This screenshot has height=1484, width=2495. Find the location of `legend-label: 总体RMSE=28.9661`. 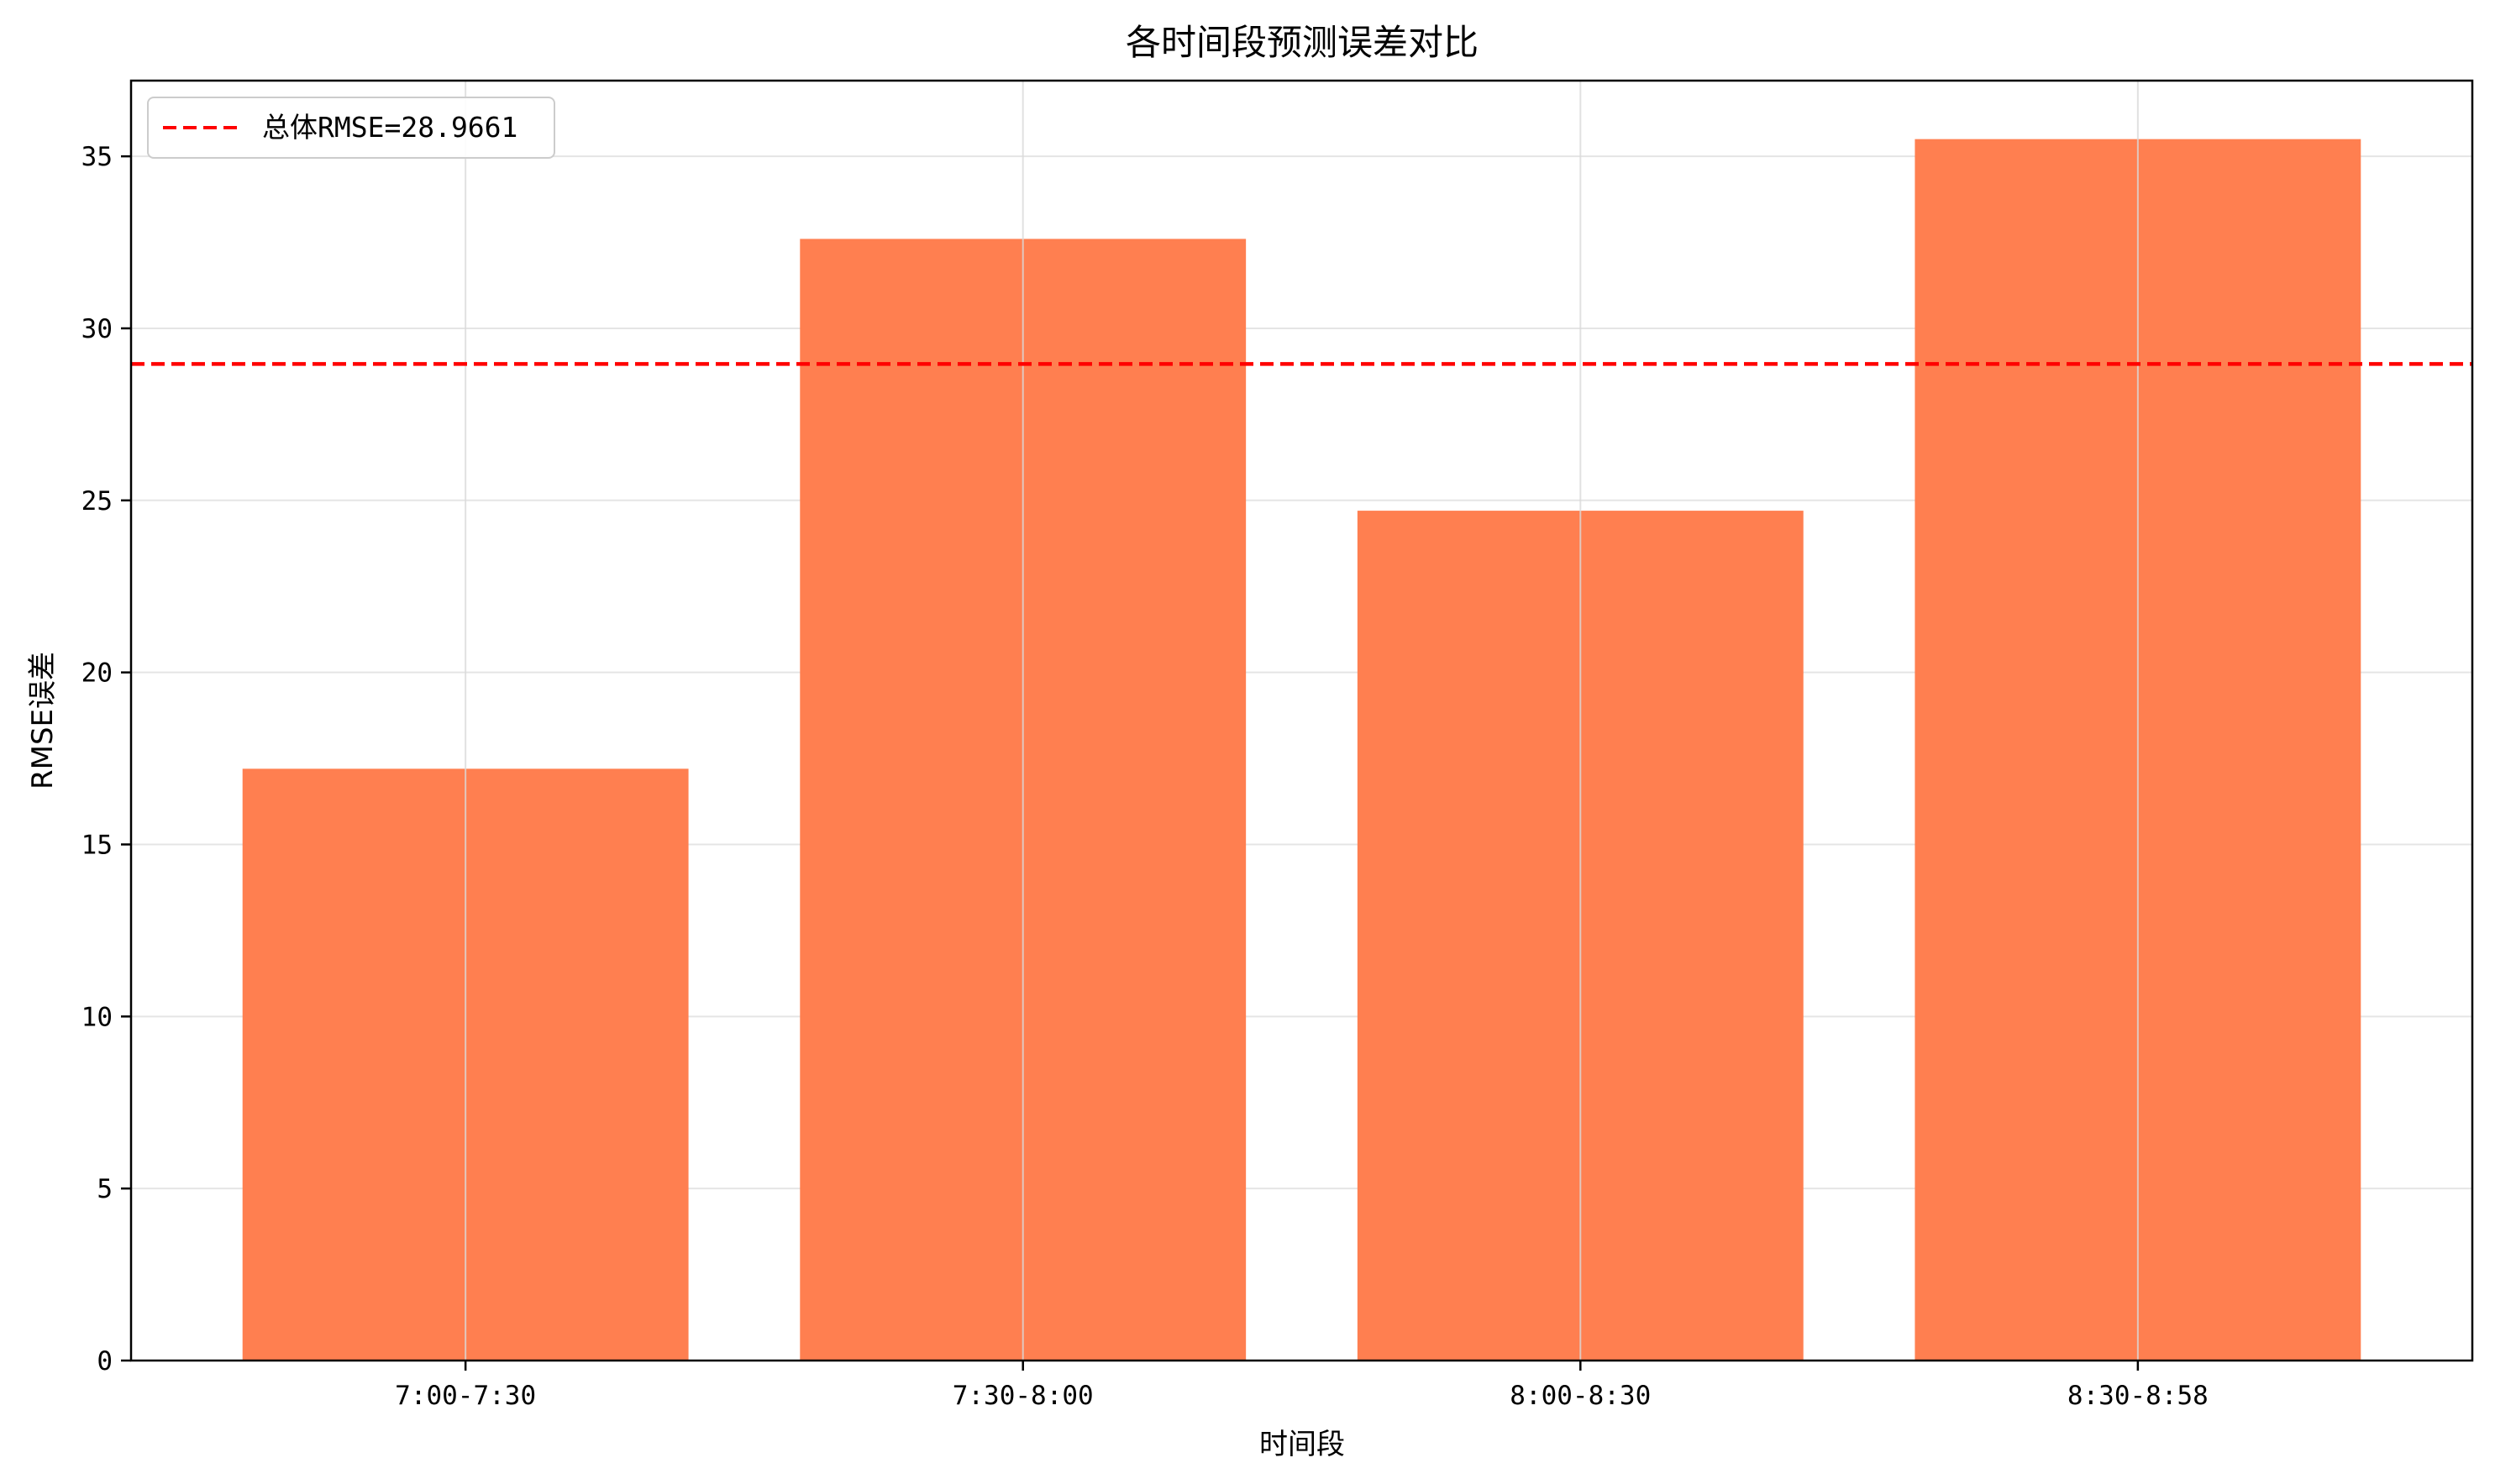

legend-label: 总体RMSE=28.9661 is located at coordinates (390, 127).